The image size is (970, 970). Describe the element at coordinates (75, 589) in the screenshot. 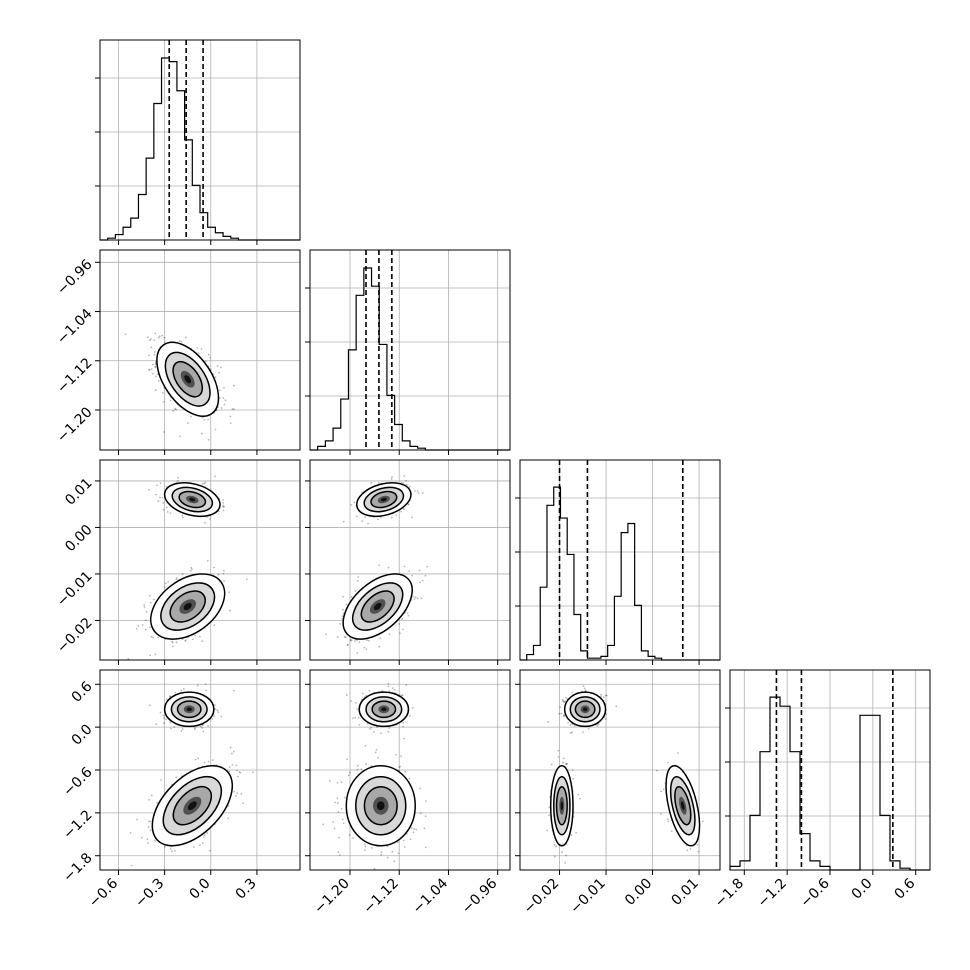

I see `panel-2-0-ytick-label-1: −0.01` at that location.